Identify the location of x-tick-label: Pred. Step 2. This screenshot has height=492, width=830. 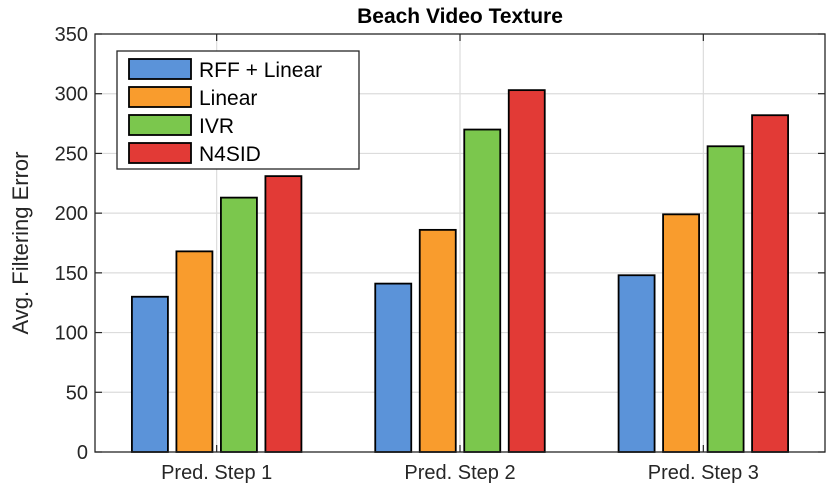
(459, 473).